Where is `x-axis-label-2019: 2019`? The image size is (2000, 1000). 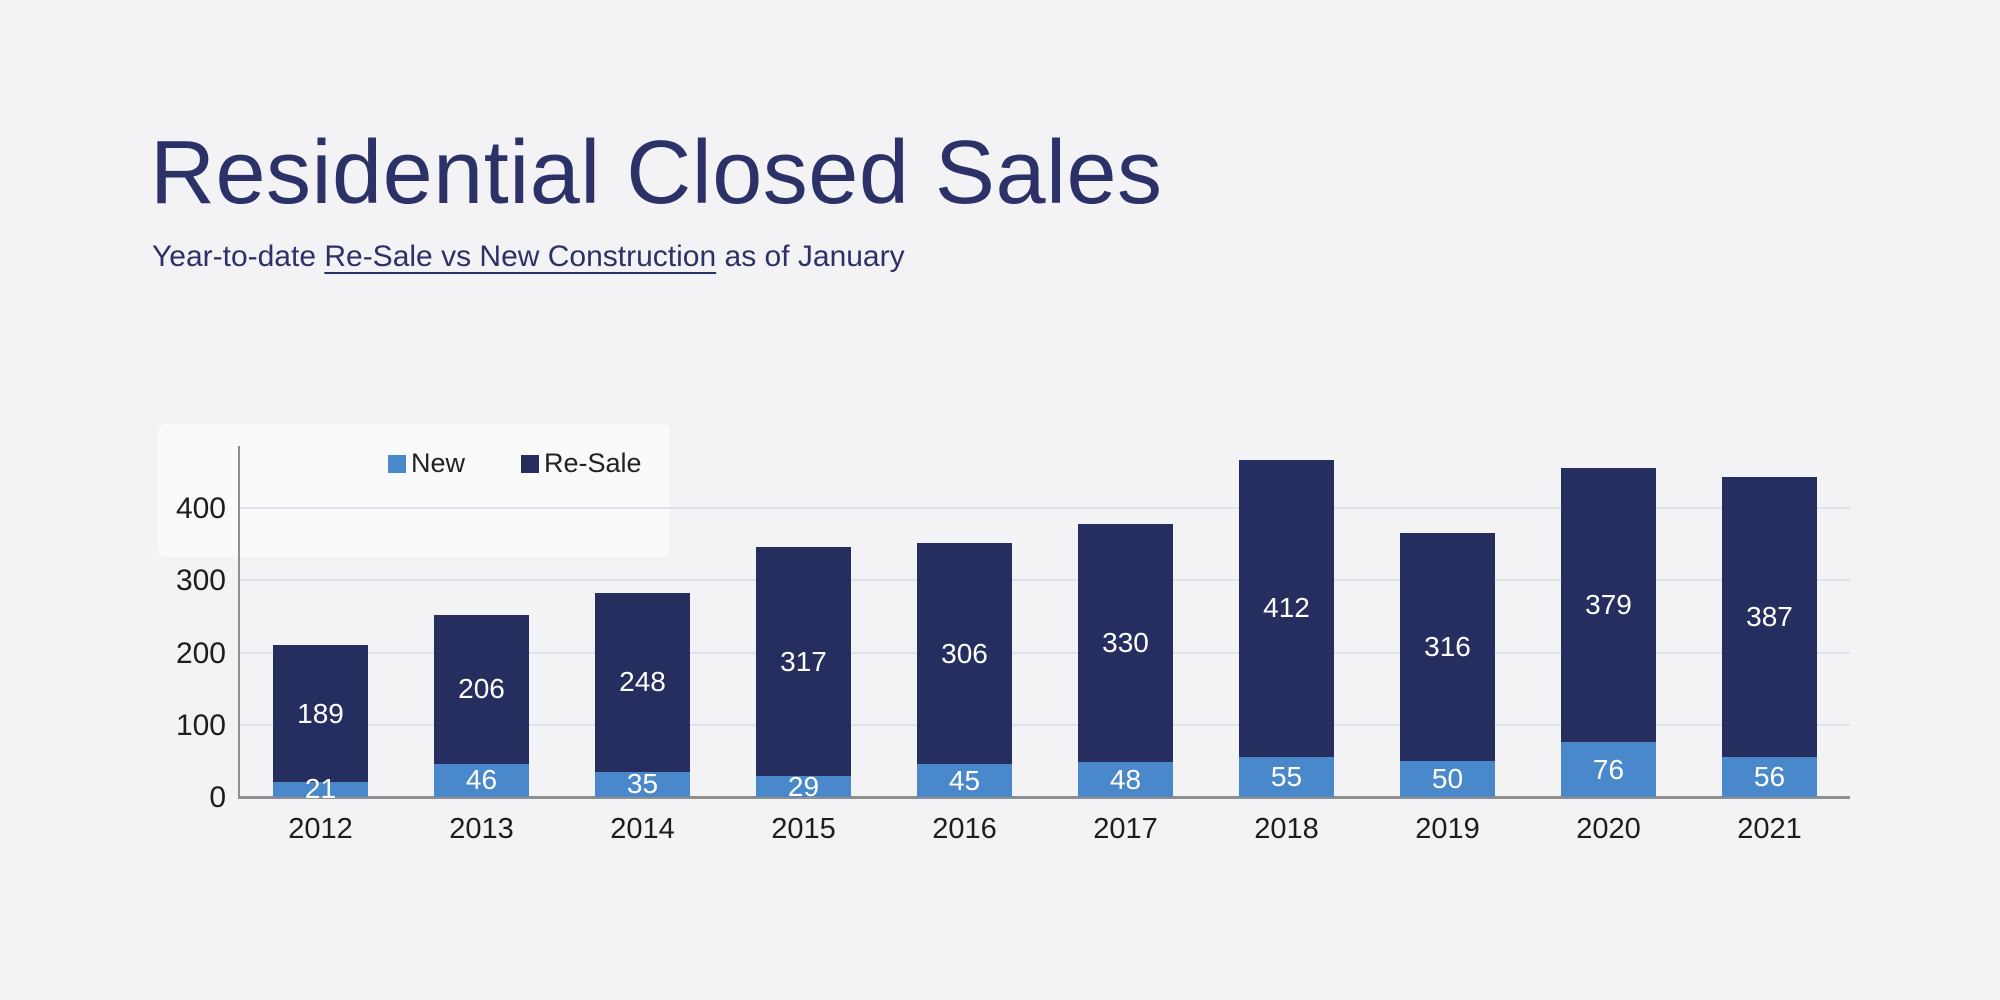 x-axis-label-2019: 2019 is located at coordinates (1447, 829).